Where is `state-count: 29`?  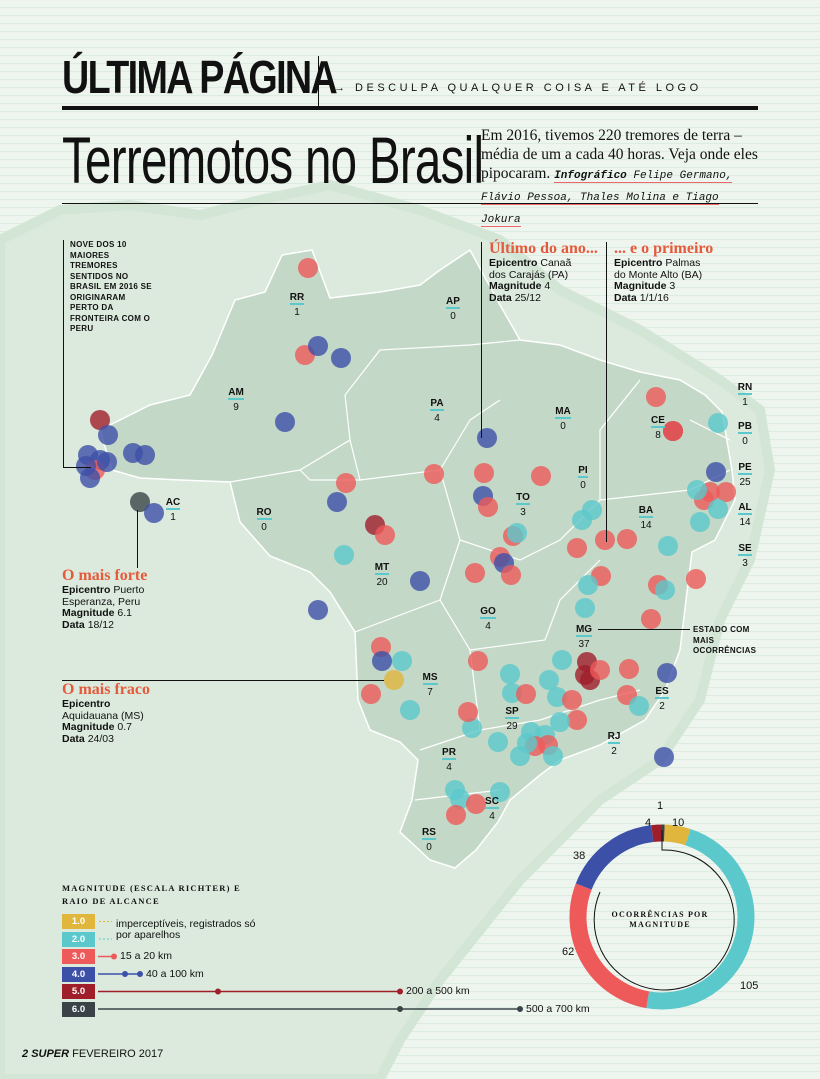 state-count: 29 is located at coordinates (512, 726).